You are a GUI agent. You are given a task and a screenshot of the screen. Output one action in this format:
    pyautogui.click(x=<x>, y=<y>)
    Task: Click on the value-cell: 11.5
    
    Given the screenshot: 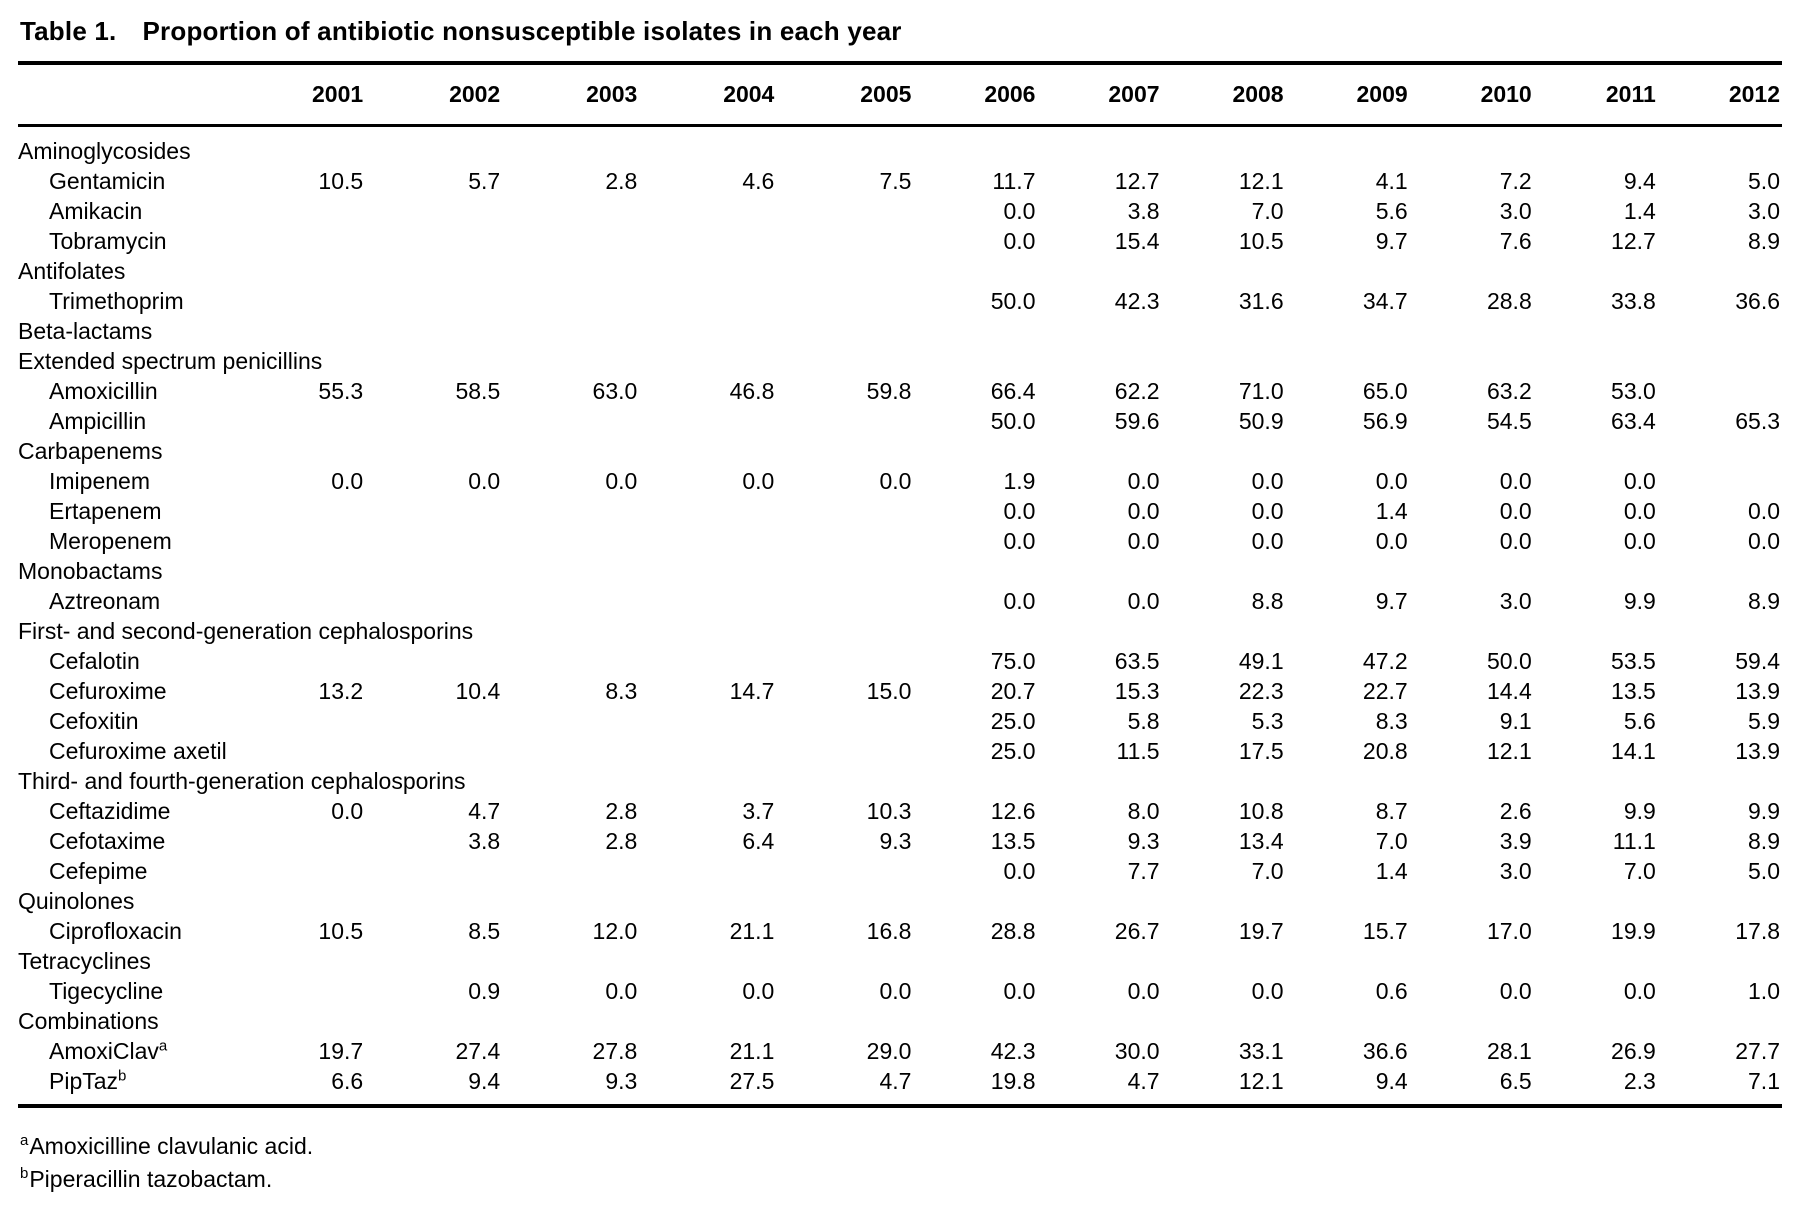 What is the action you would take?
    pyautogui.click(x=1138, y=751)
    